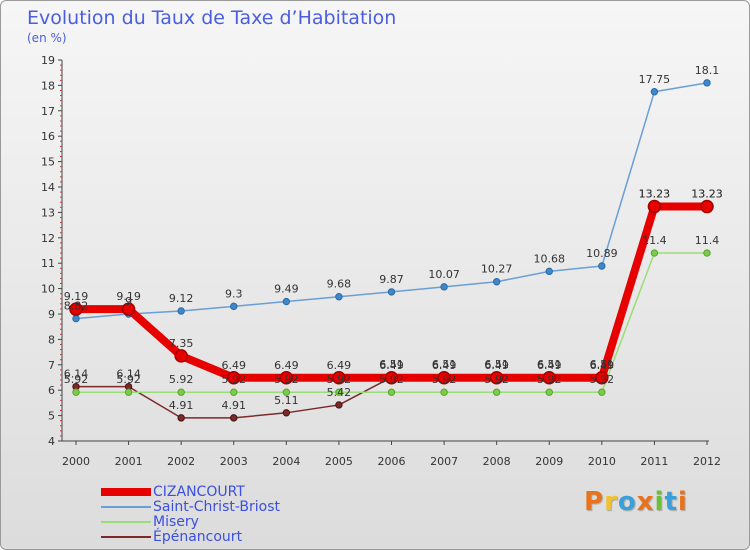 This screenshot has width=750, height=550. I want to click on x-tick-label: 2002, so click(181, 461).